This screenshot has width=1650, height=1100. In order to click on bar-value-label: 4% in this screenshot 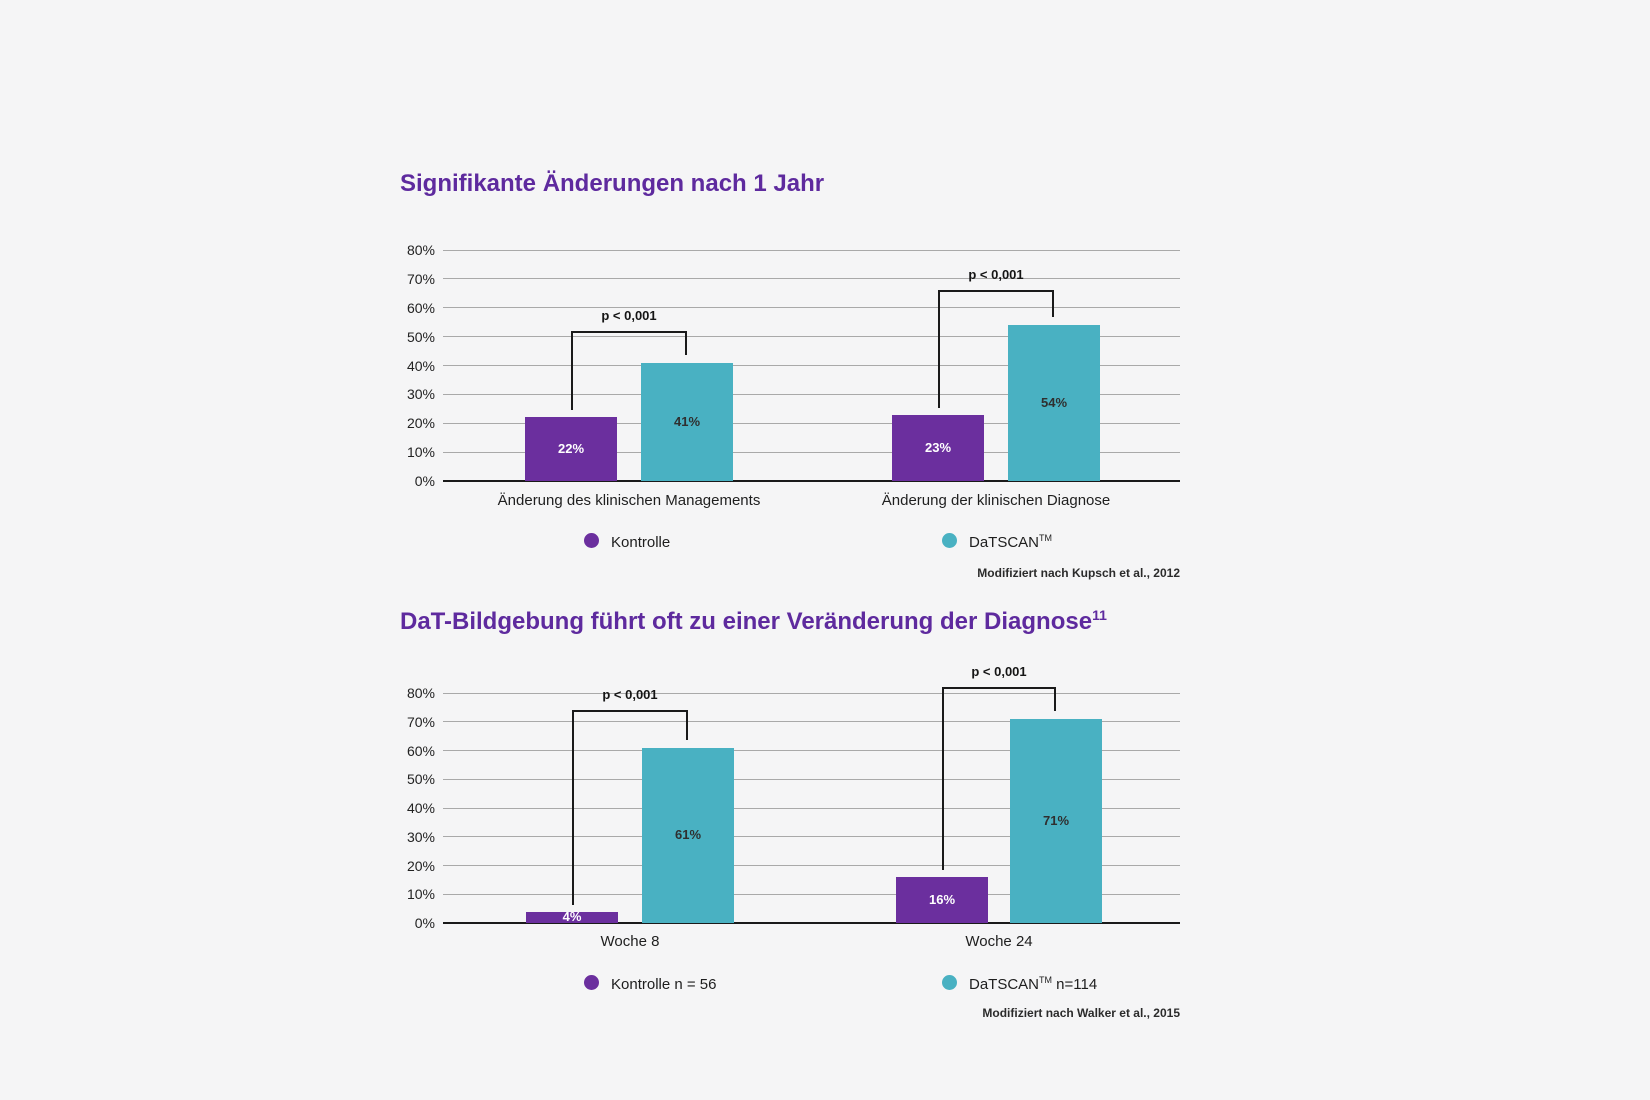, I will do `click(572, 917)`.